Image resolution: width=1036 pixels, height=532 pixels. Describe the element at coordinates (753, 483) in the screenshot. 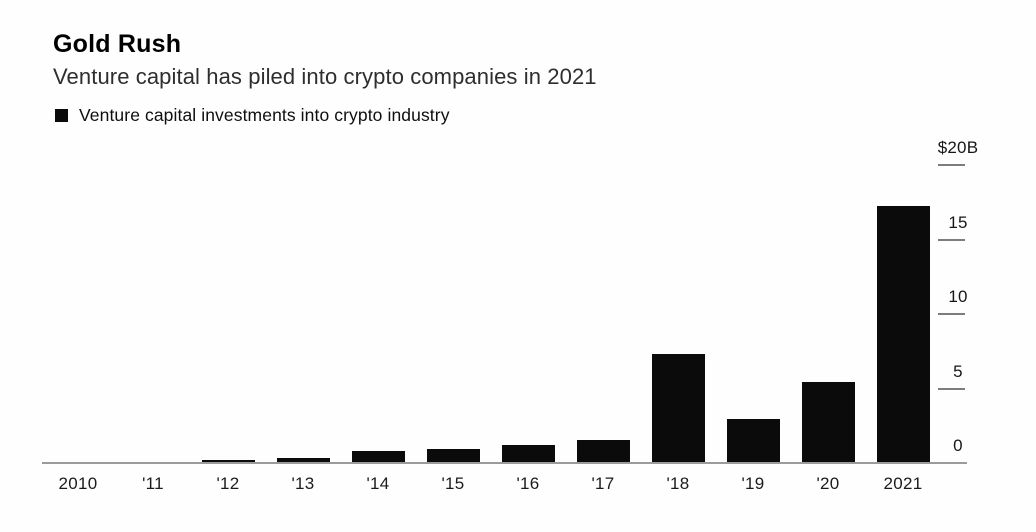

I see `x-tick-label-19: '19` at that location.